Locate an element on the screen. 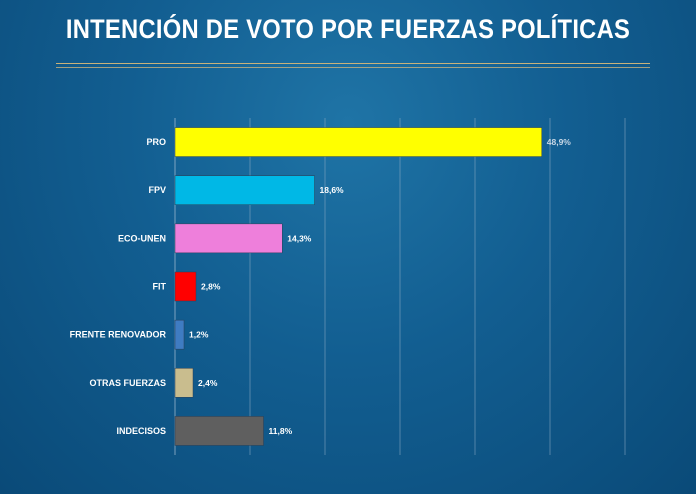 The height and width of the screenshot is (494, 696). bar-pro is located at coordinates (358, 142).